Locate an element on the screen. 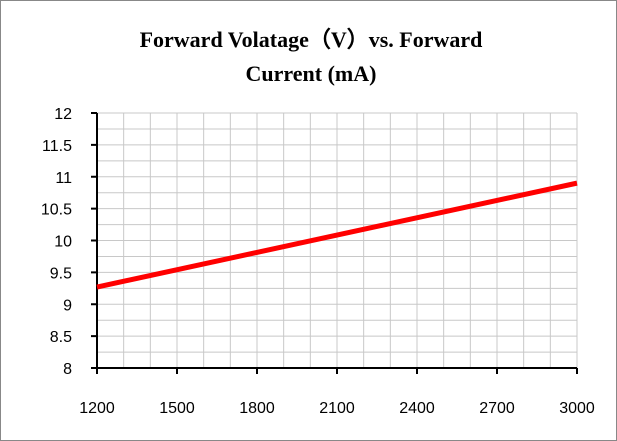 The height and width of the screenshot is (441, 617). x-tick-label: 1500 is located at coordinates (177, 408).